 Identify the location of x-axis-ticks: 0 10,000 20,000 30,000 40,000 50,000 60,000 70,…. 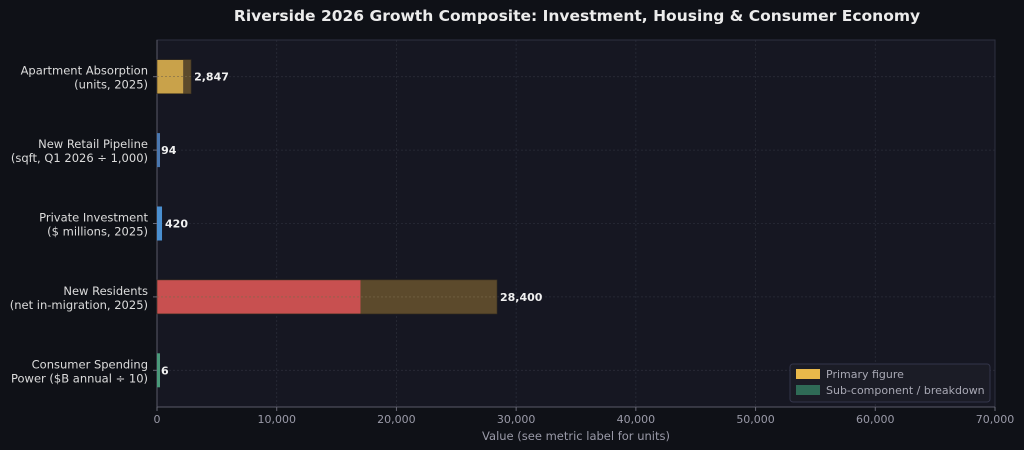
(584, 416).